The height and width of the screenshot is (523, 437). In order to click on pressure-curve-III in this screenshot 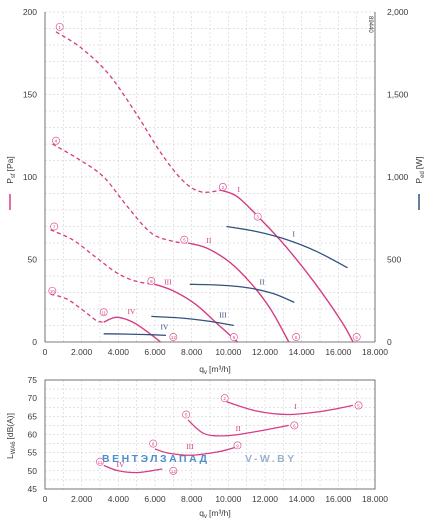, I will do `click(196, 313)`.